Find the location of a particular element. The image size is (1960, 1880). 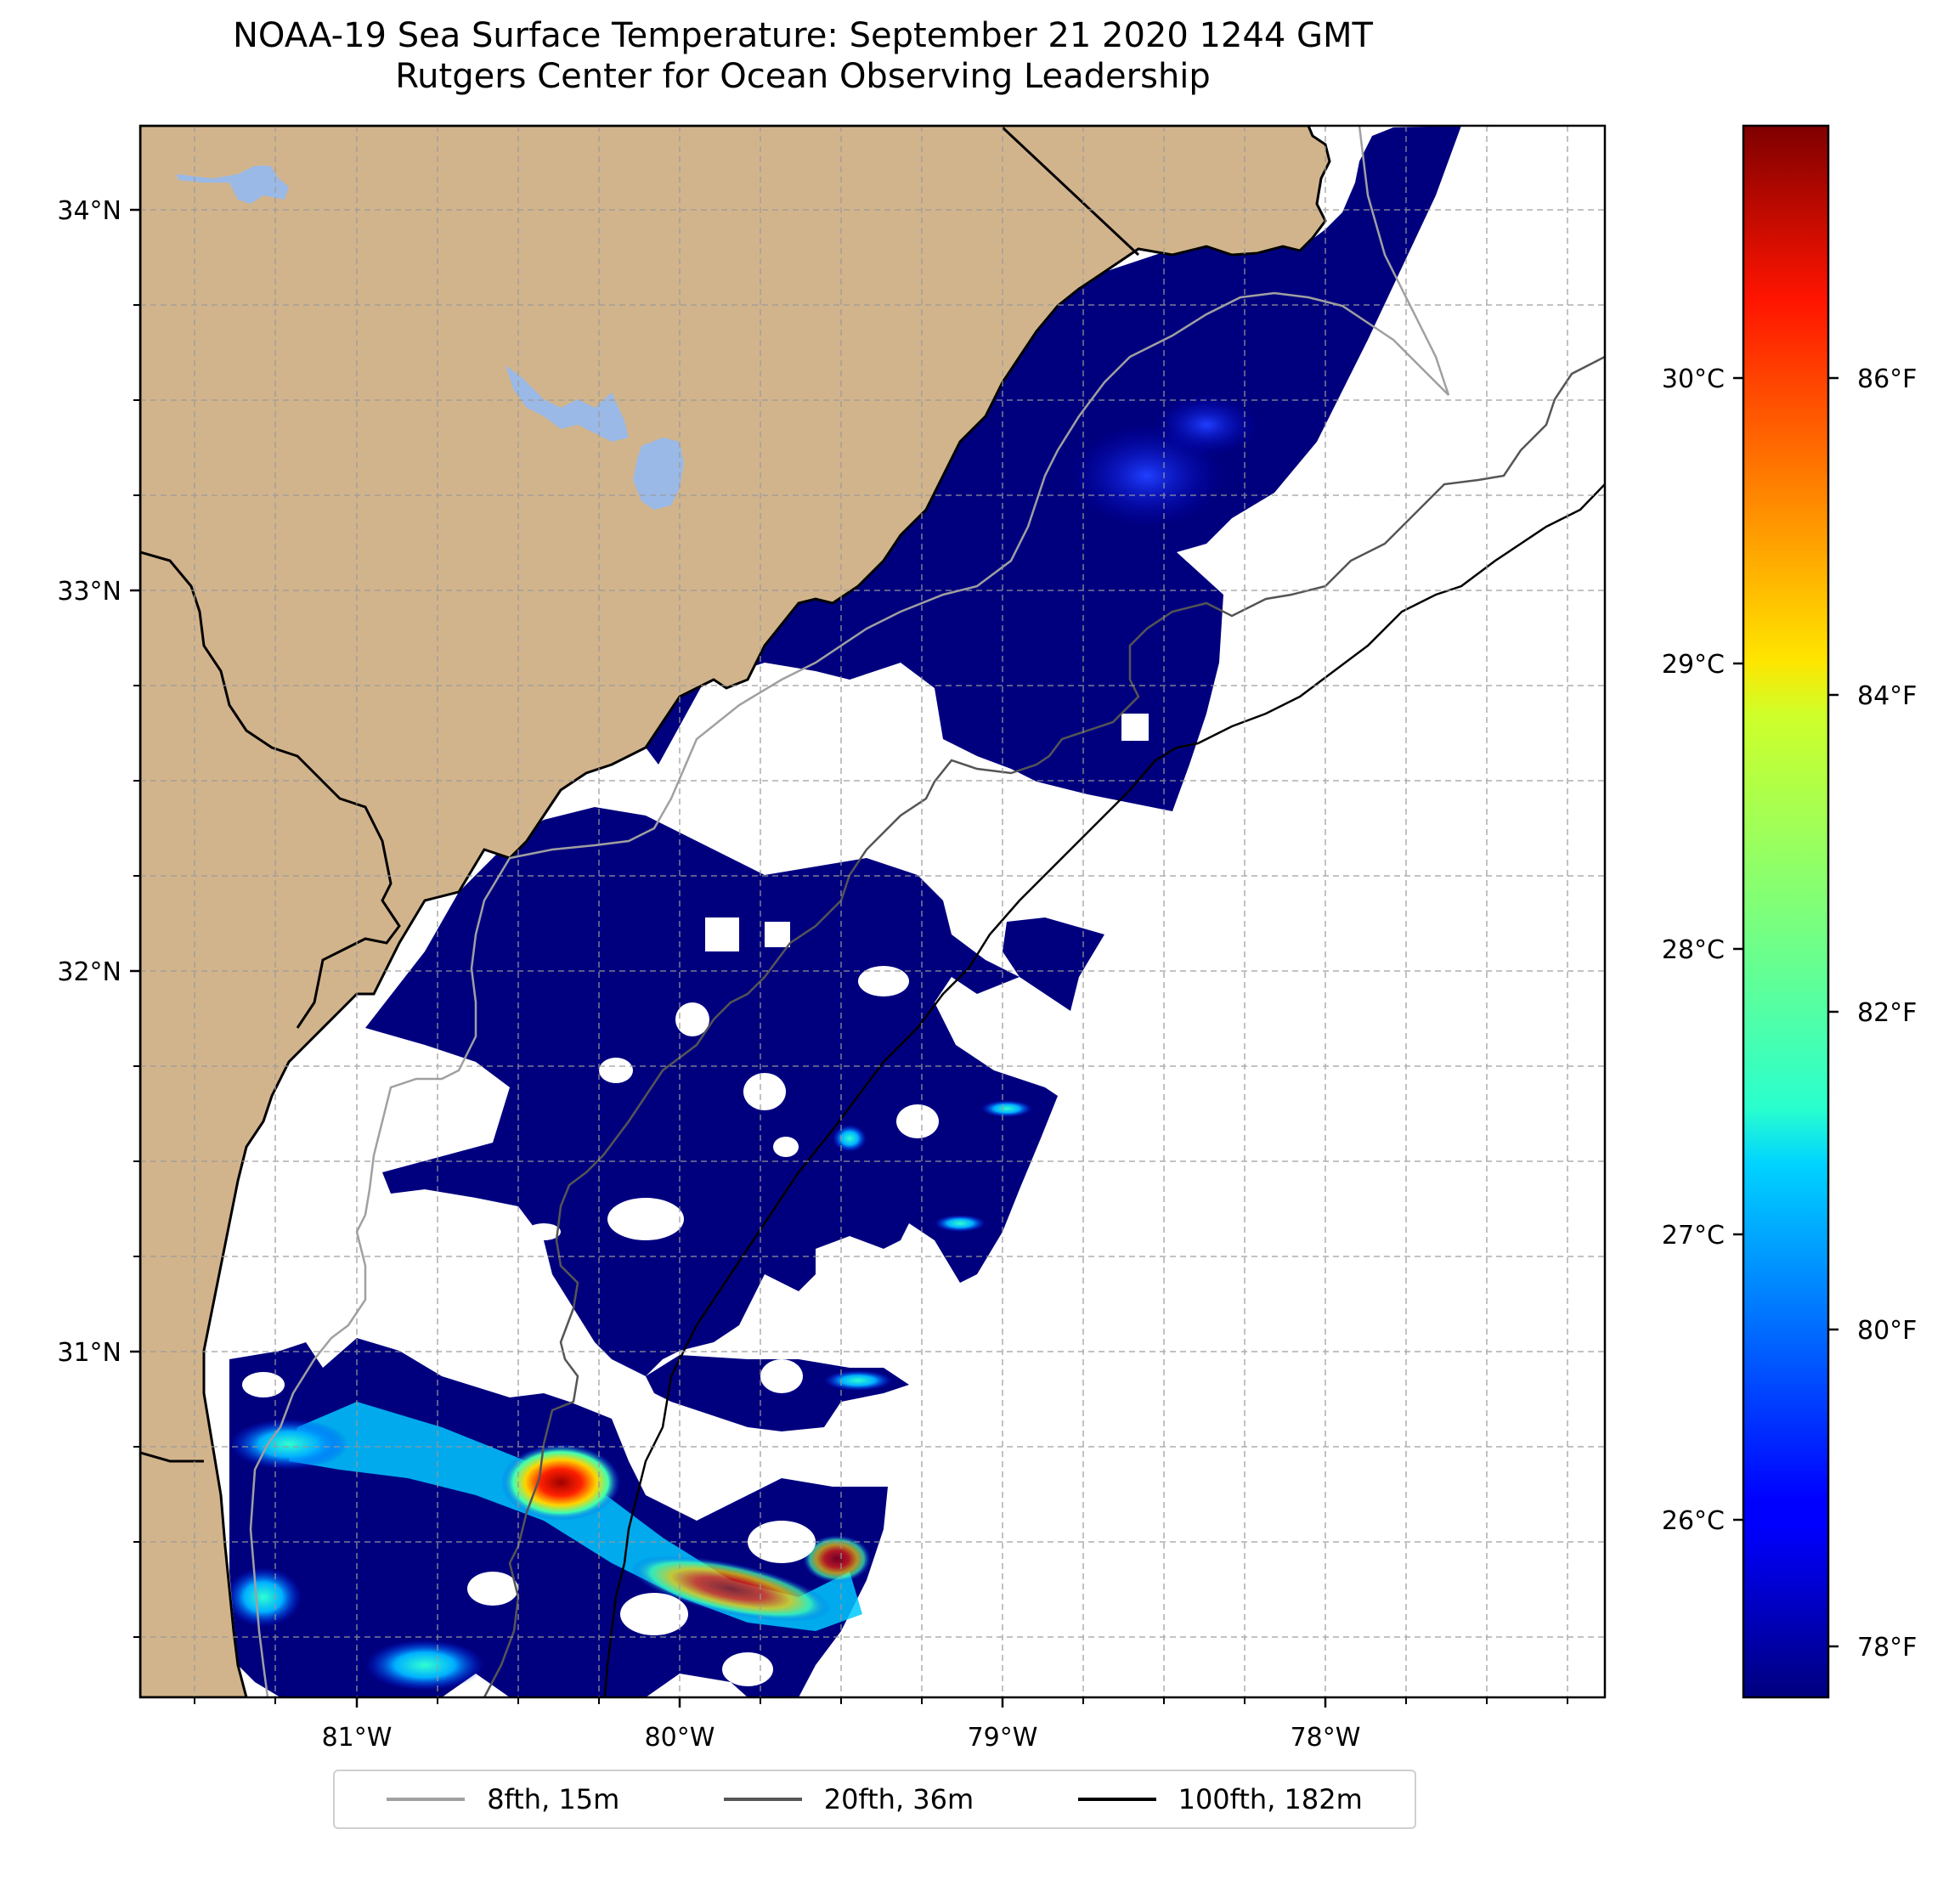

legend-swatch-8fth is located at coordinates (426, 1799).